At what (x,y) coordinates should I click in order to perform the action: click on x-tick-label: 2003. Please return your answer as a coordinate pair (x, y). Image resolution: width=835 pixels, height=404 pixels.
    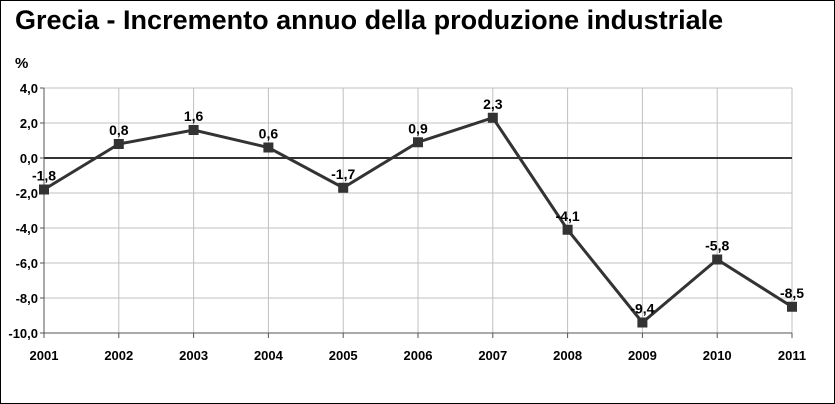
    Looking at the image, I should click on (193, 355).